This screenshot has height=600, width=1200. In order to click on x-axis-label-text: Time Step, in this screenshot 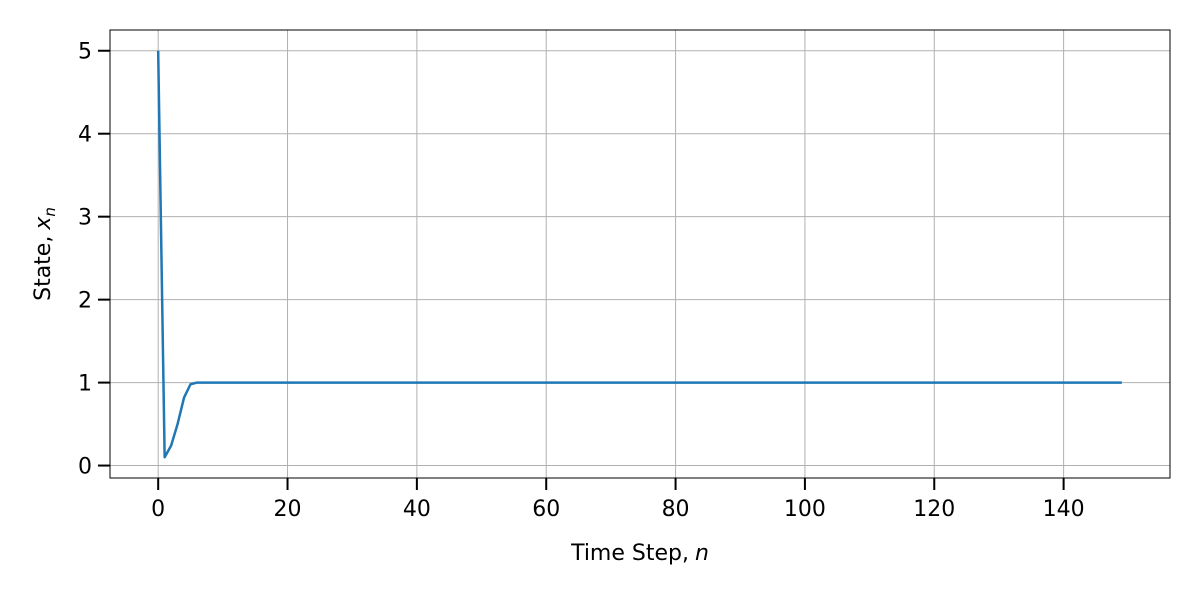, I will do `click(629, 553)`.